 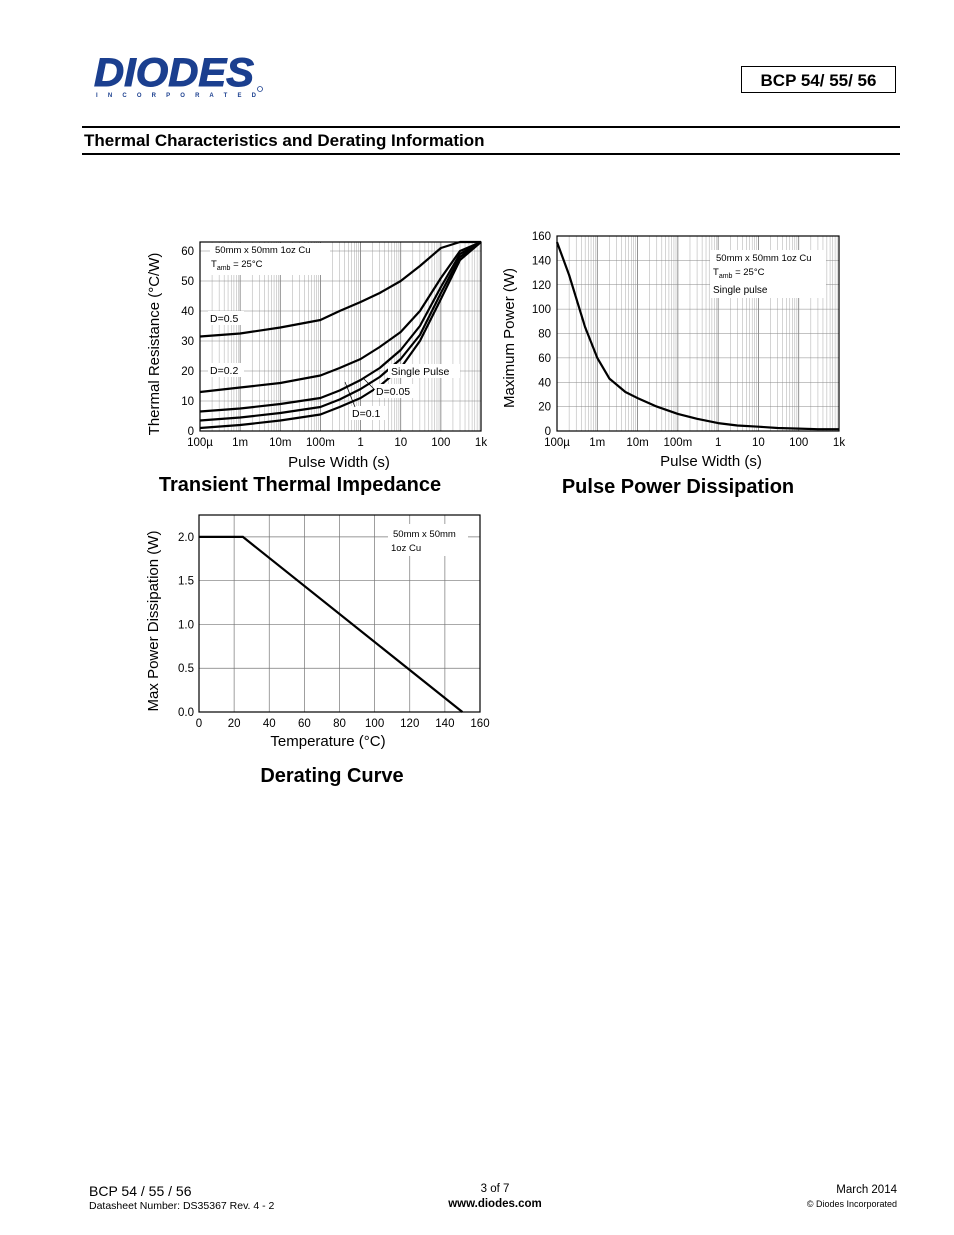 I want to click on c1-label-d05: D=0.5, so click(x=224, y=319).